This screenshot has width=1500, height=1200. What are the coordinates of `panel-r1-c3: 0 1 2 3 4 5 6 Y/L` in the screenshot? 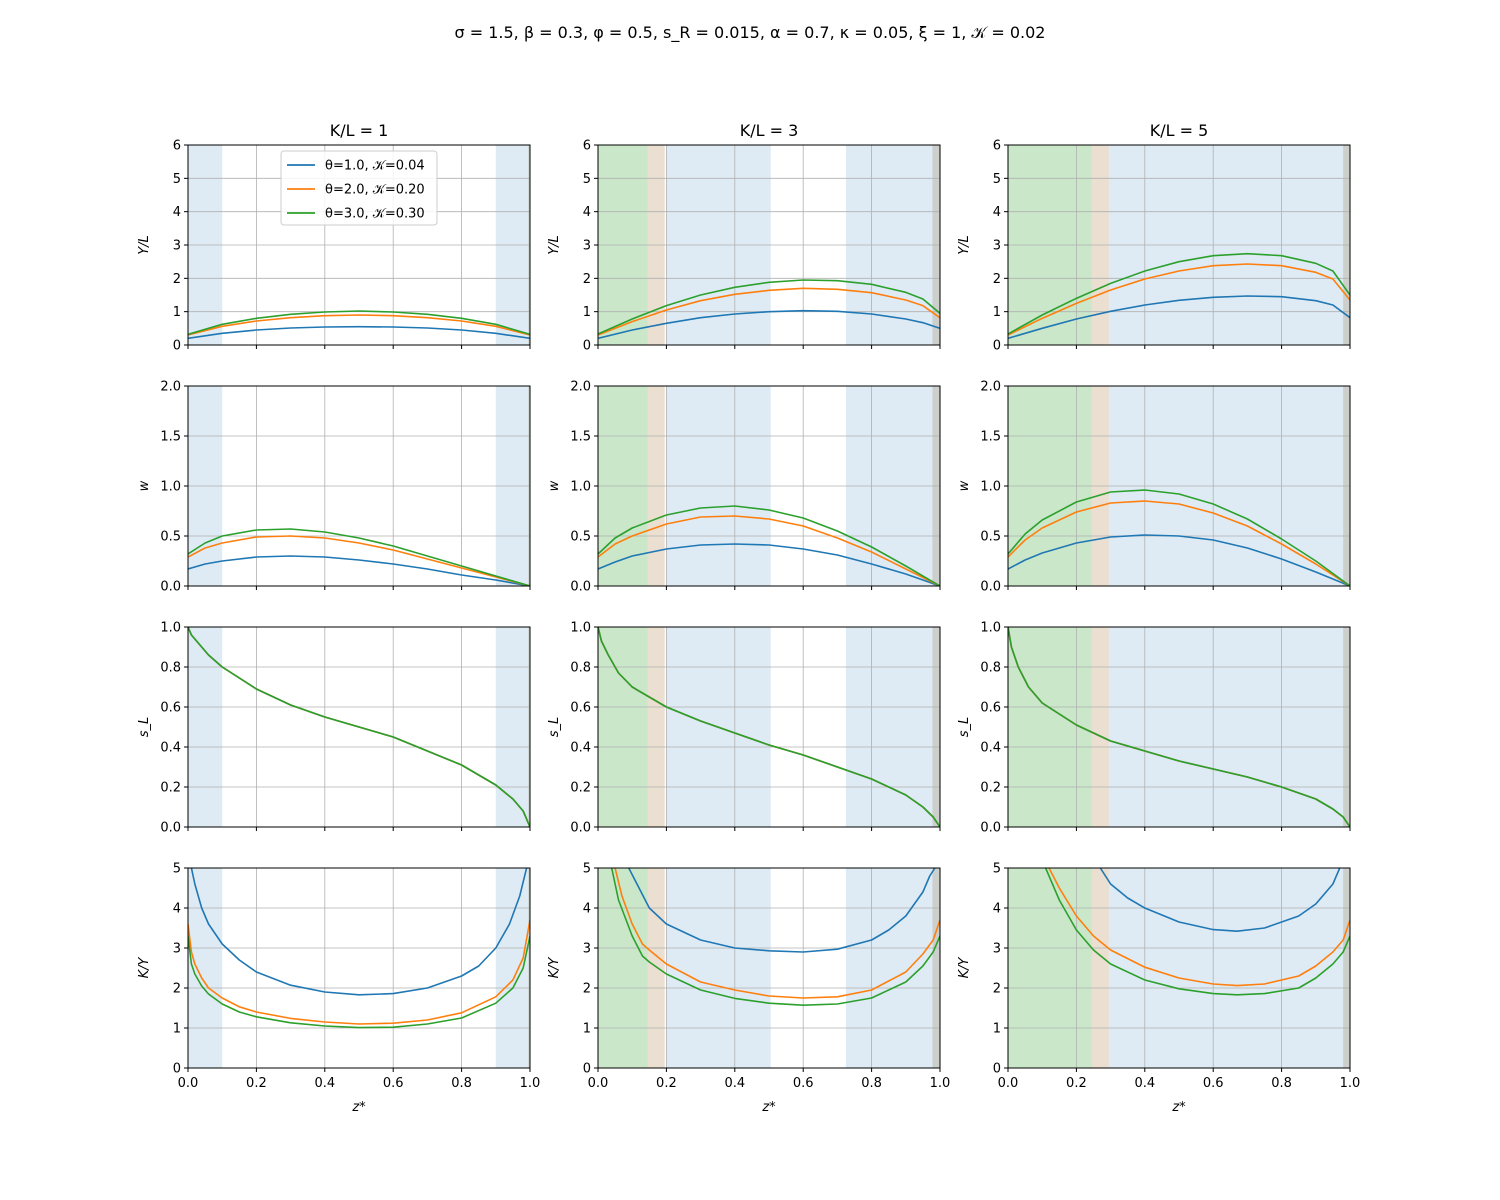 It's located at (1154, 246).